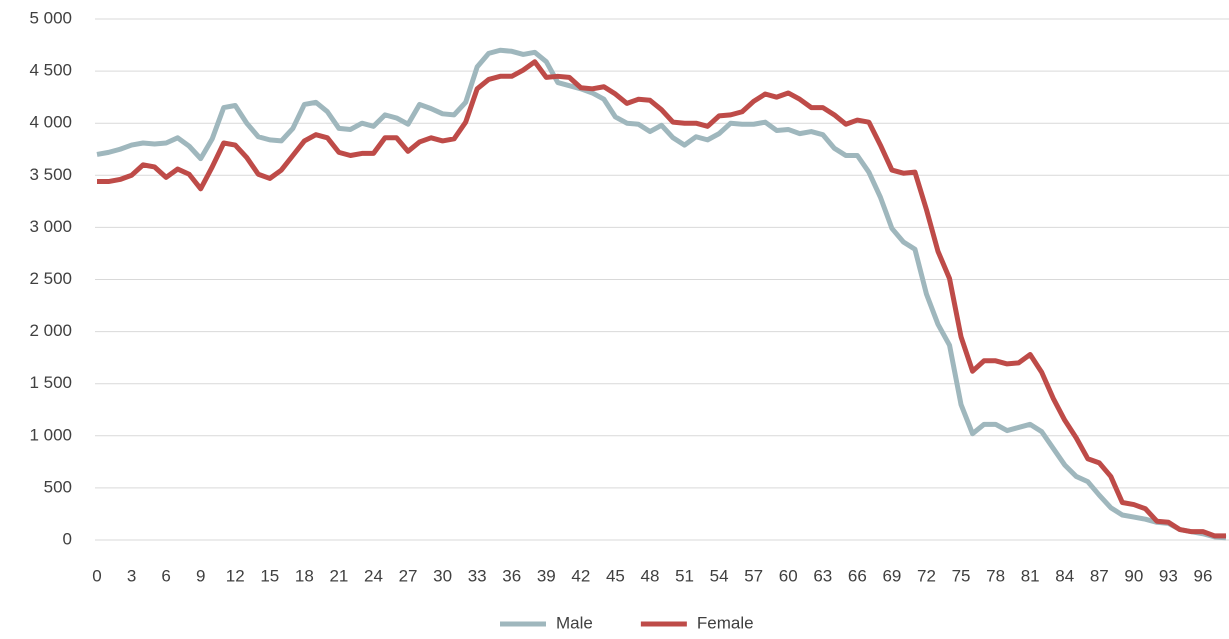 This screenshot has width=1229, height=639. Describe the element at coordinates (50, 278) in the screenshot. I see `y-tick-label: 2 500` at that location.